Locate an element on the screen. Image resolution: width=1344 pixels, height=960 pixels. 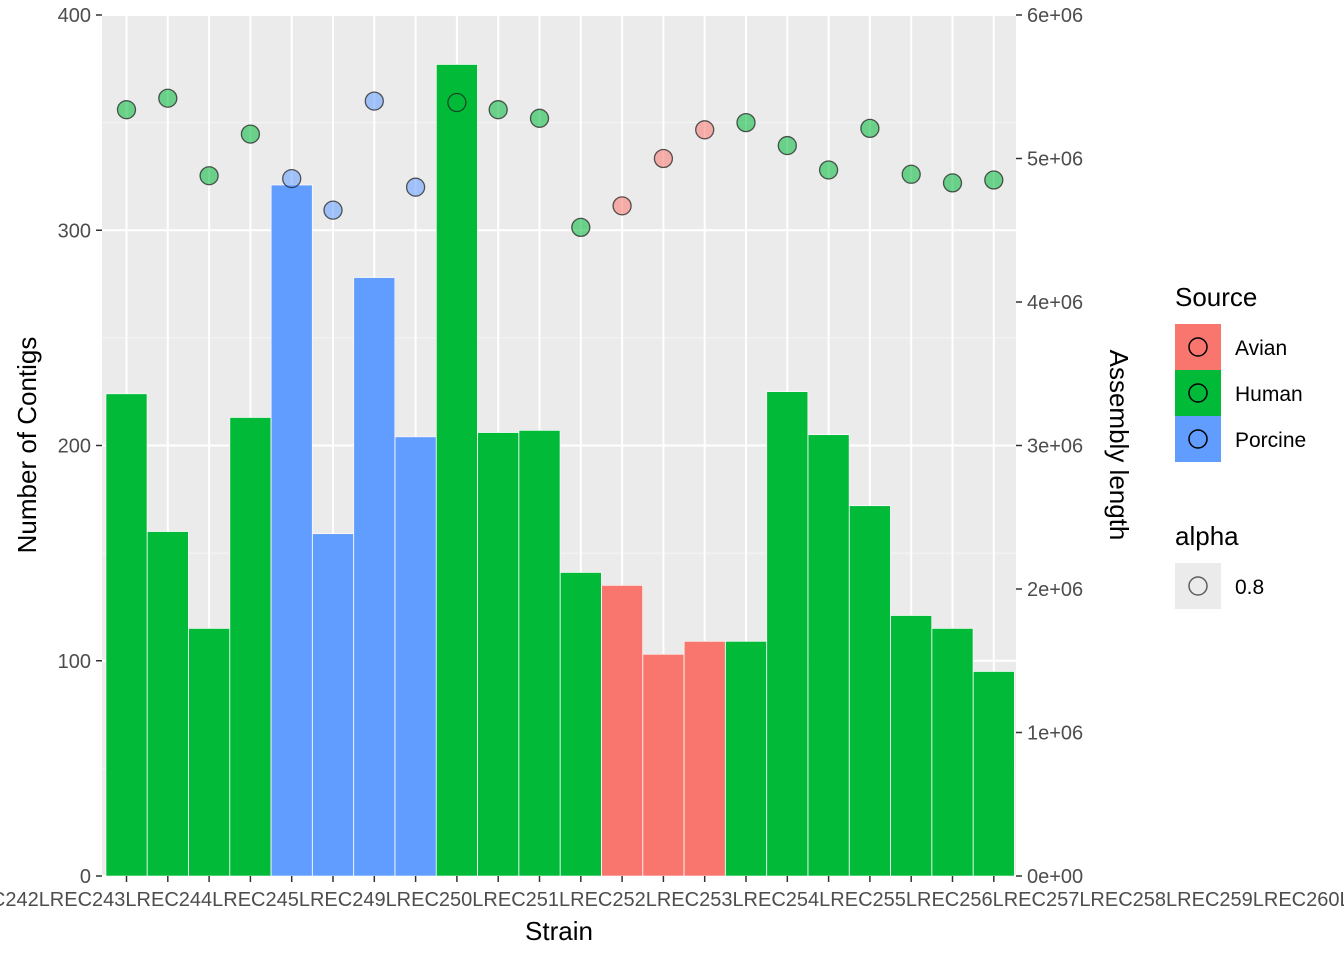
y2-axis-title: Assembly length is located at coordinates (1119, 445).